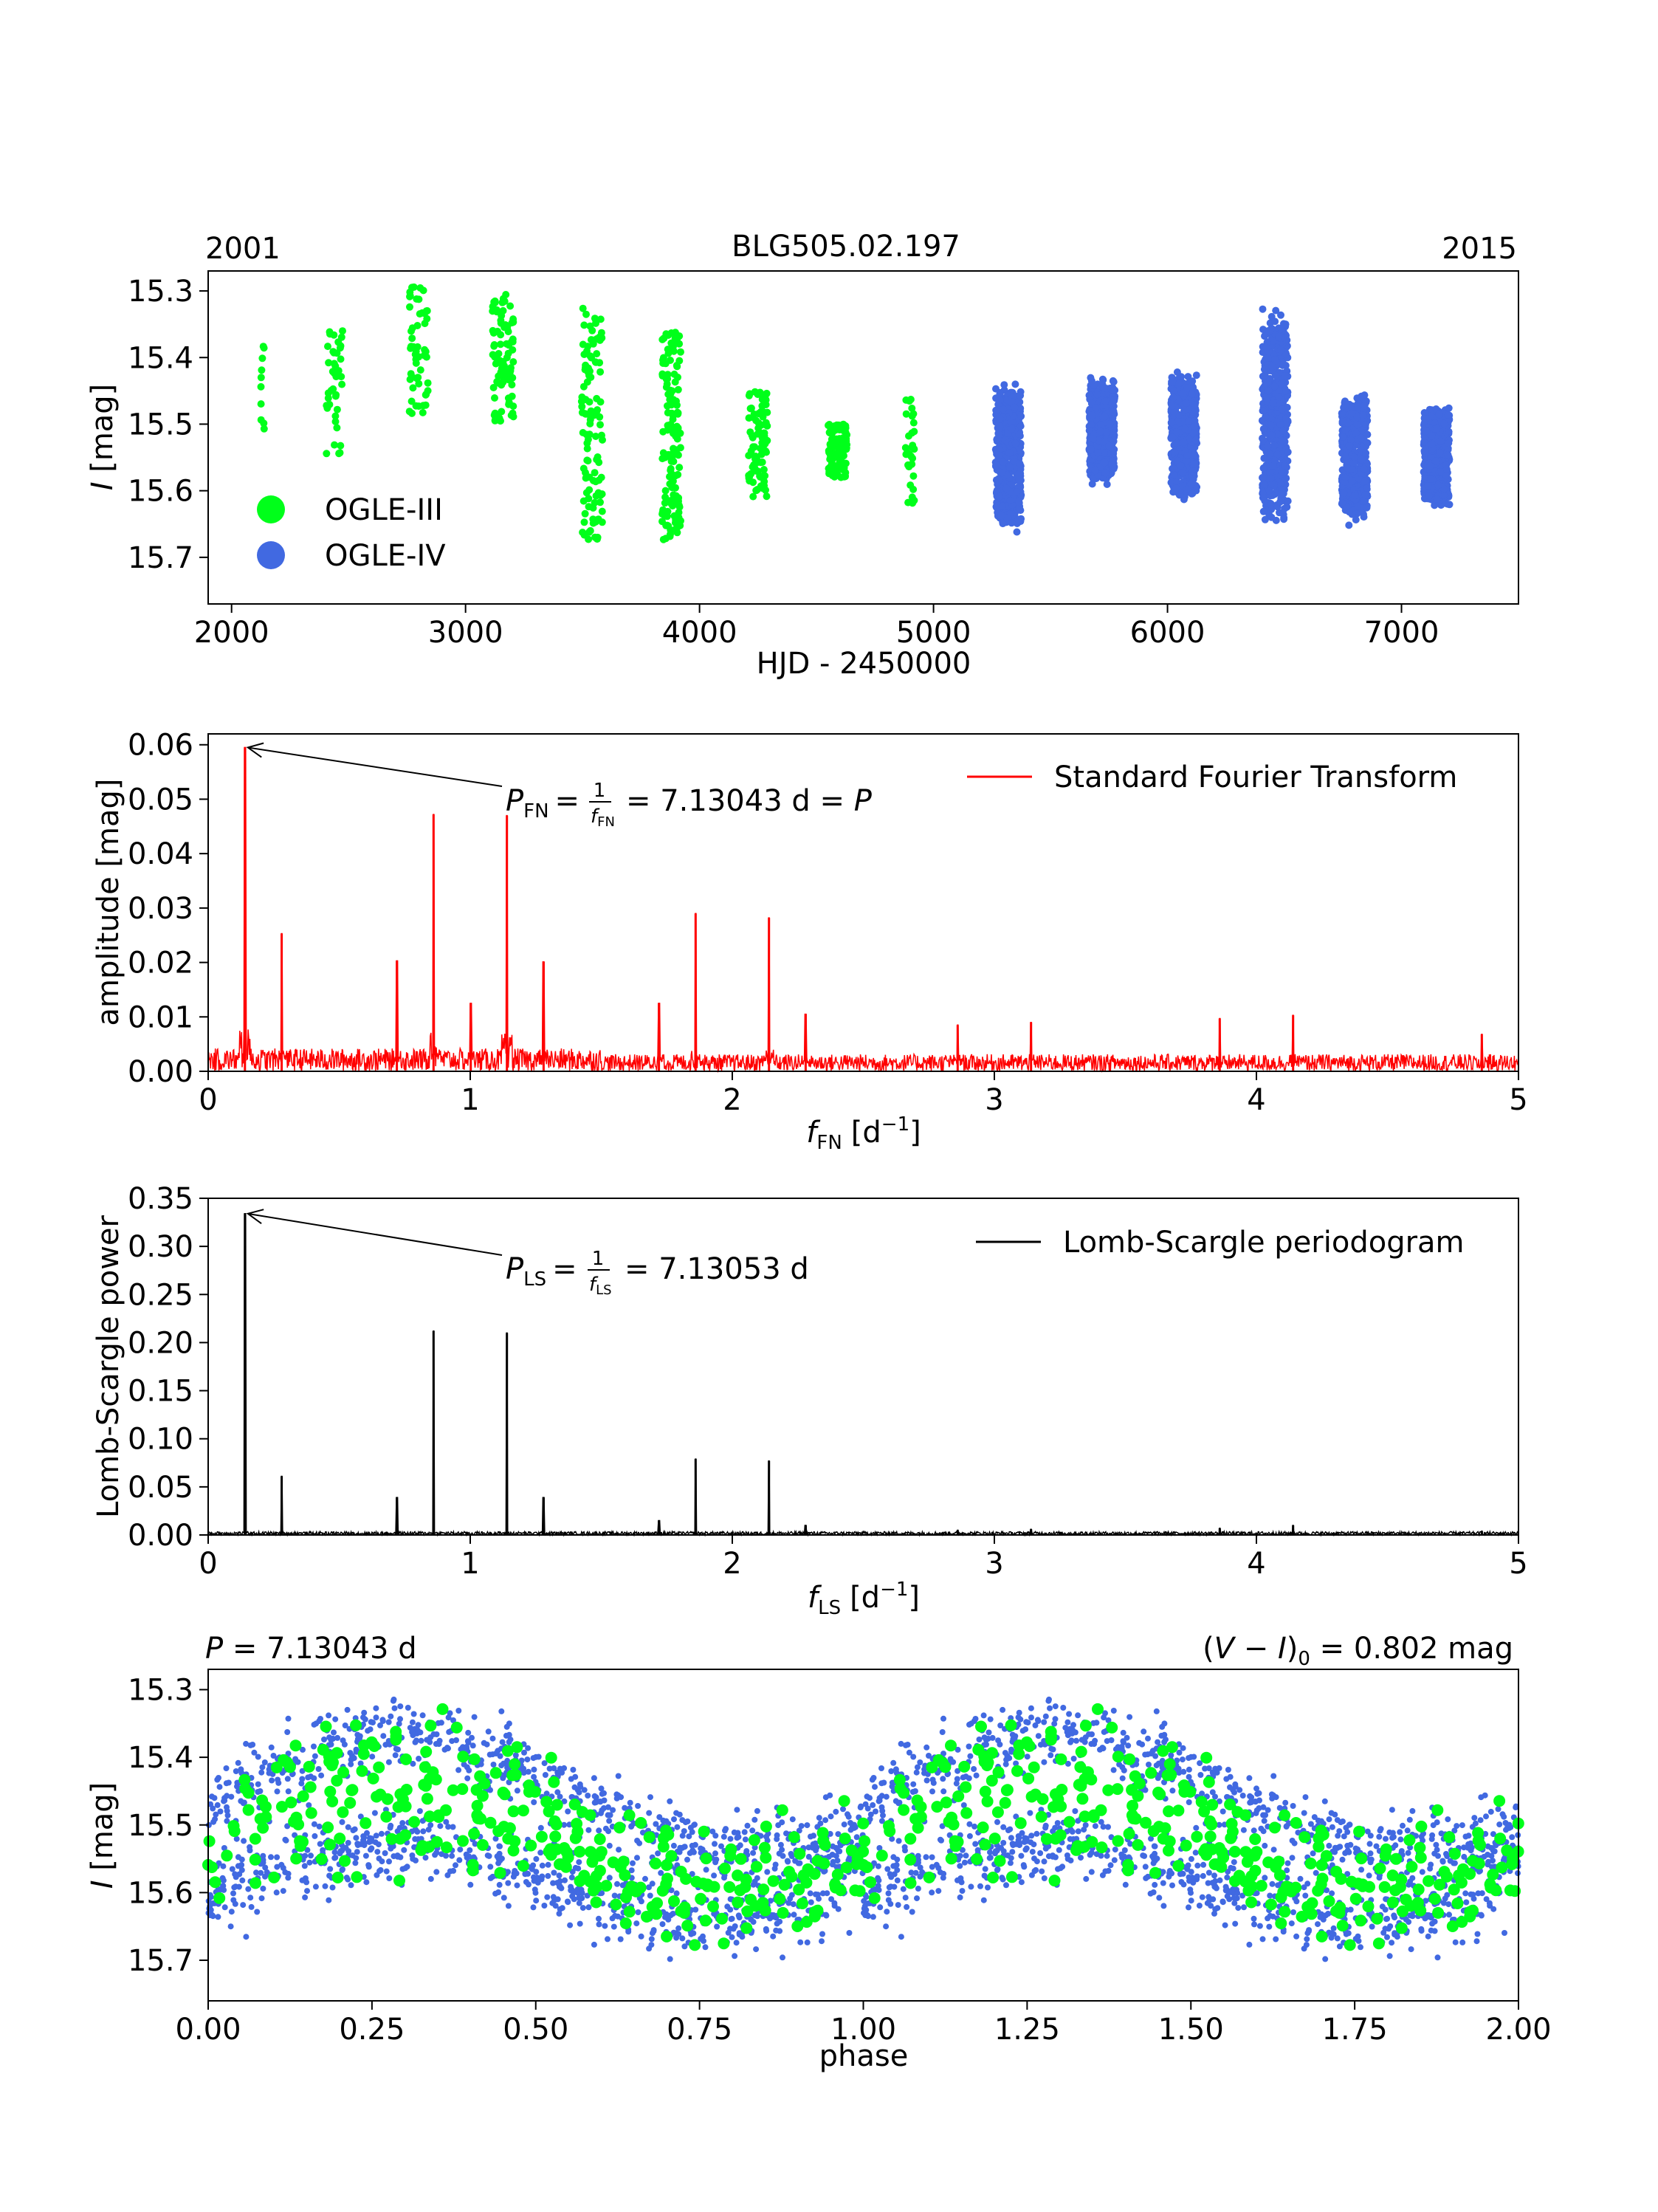  Describe the element at coordinates (160, 746) in the screenshot. I see `y-tick-label: 0.06` at that location.